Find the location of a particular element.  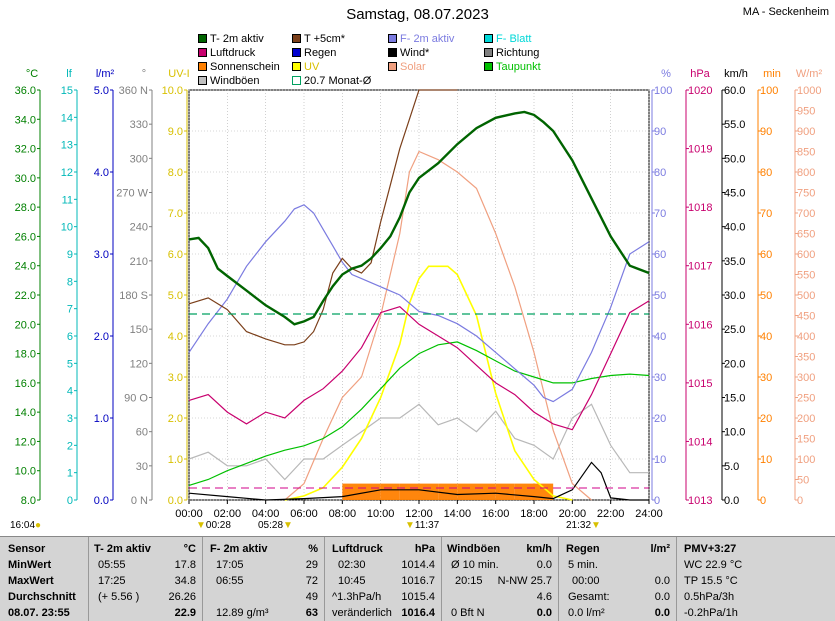

axis-solar-label: 350 is located at coordinates (806, 358).